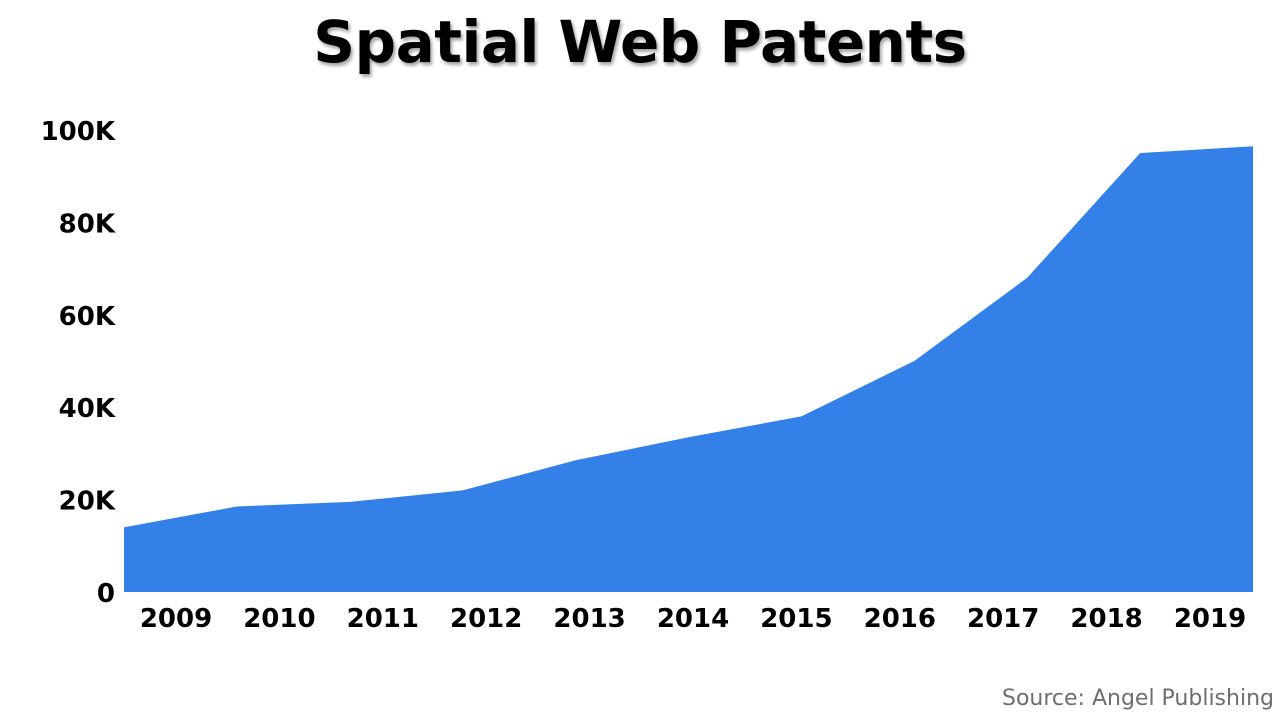 The width and height of the screenshot is (1280, 720). What do you see at coordinates (106, 594) in the screenshot?
I see `y-tick-label: 0` at bounding box center [106, 594].